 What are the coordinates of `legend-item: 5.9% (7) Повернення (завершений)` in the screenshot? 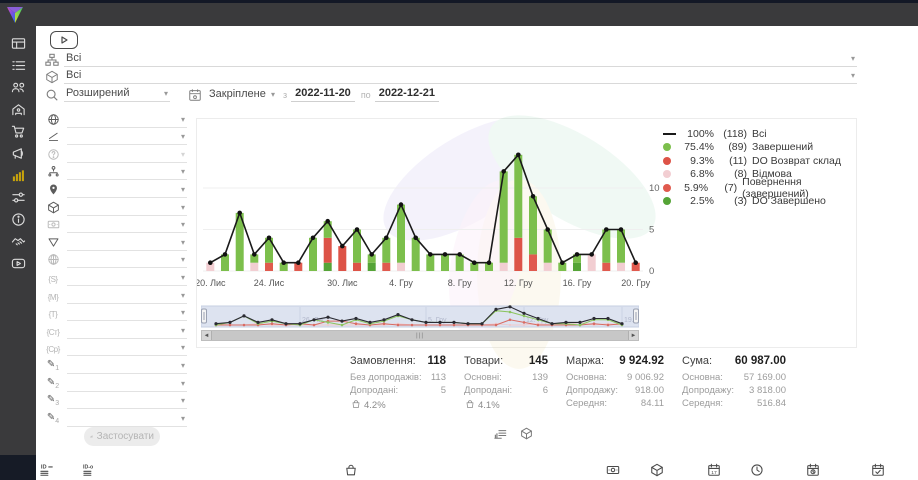 It's located at (759, 188).